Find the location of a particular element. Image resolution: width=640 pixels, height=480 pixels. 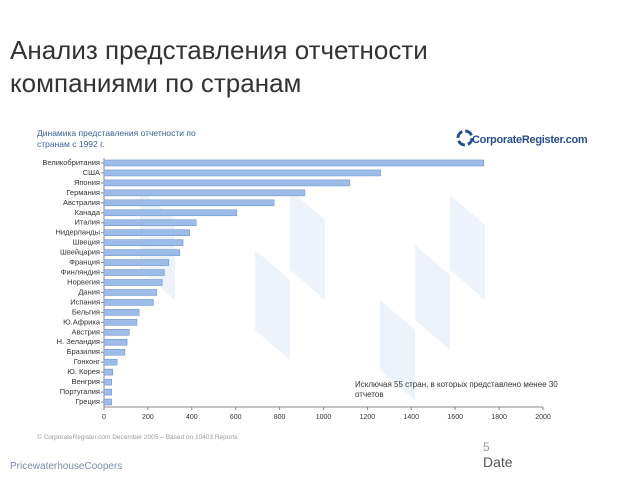

y-tick-label: Н. Зеландия is located at coordinates (78, 341).